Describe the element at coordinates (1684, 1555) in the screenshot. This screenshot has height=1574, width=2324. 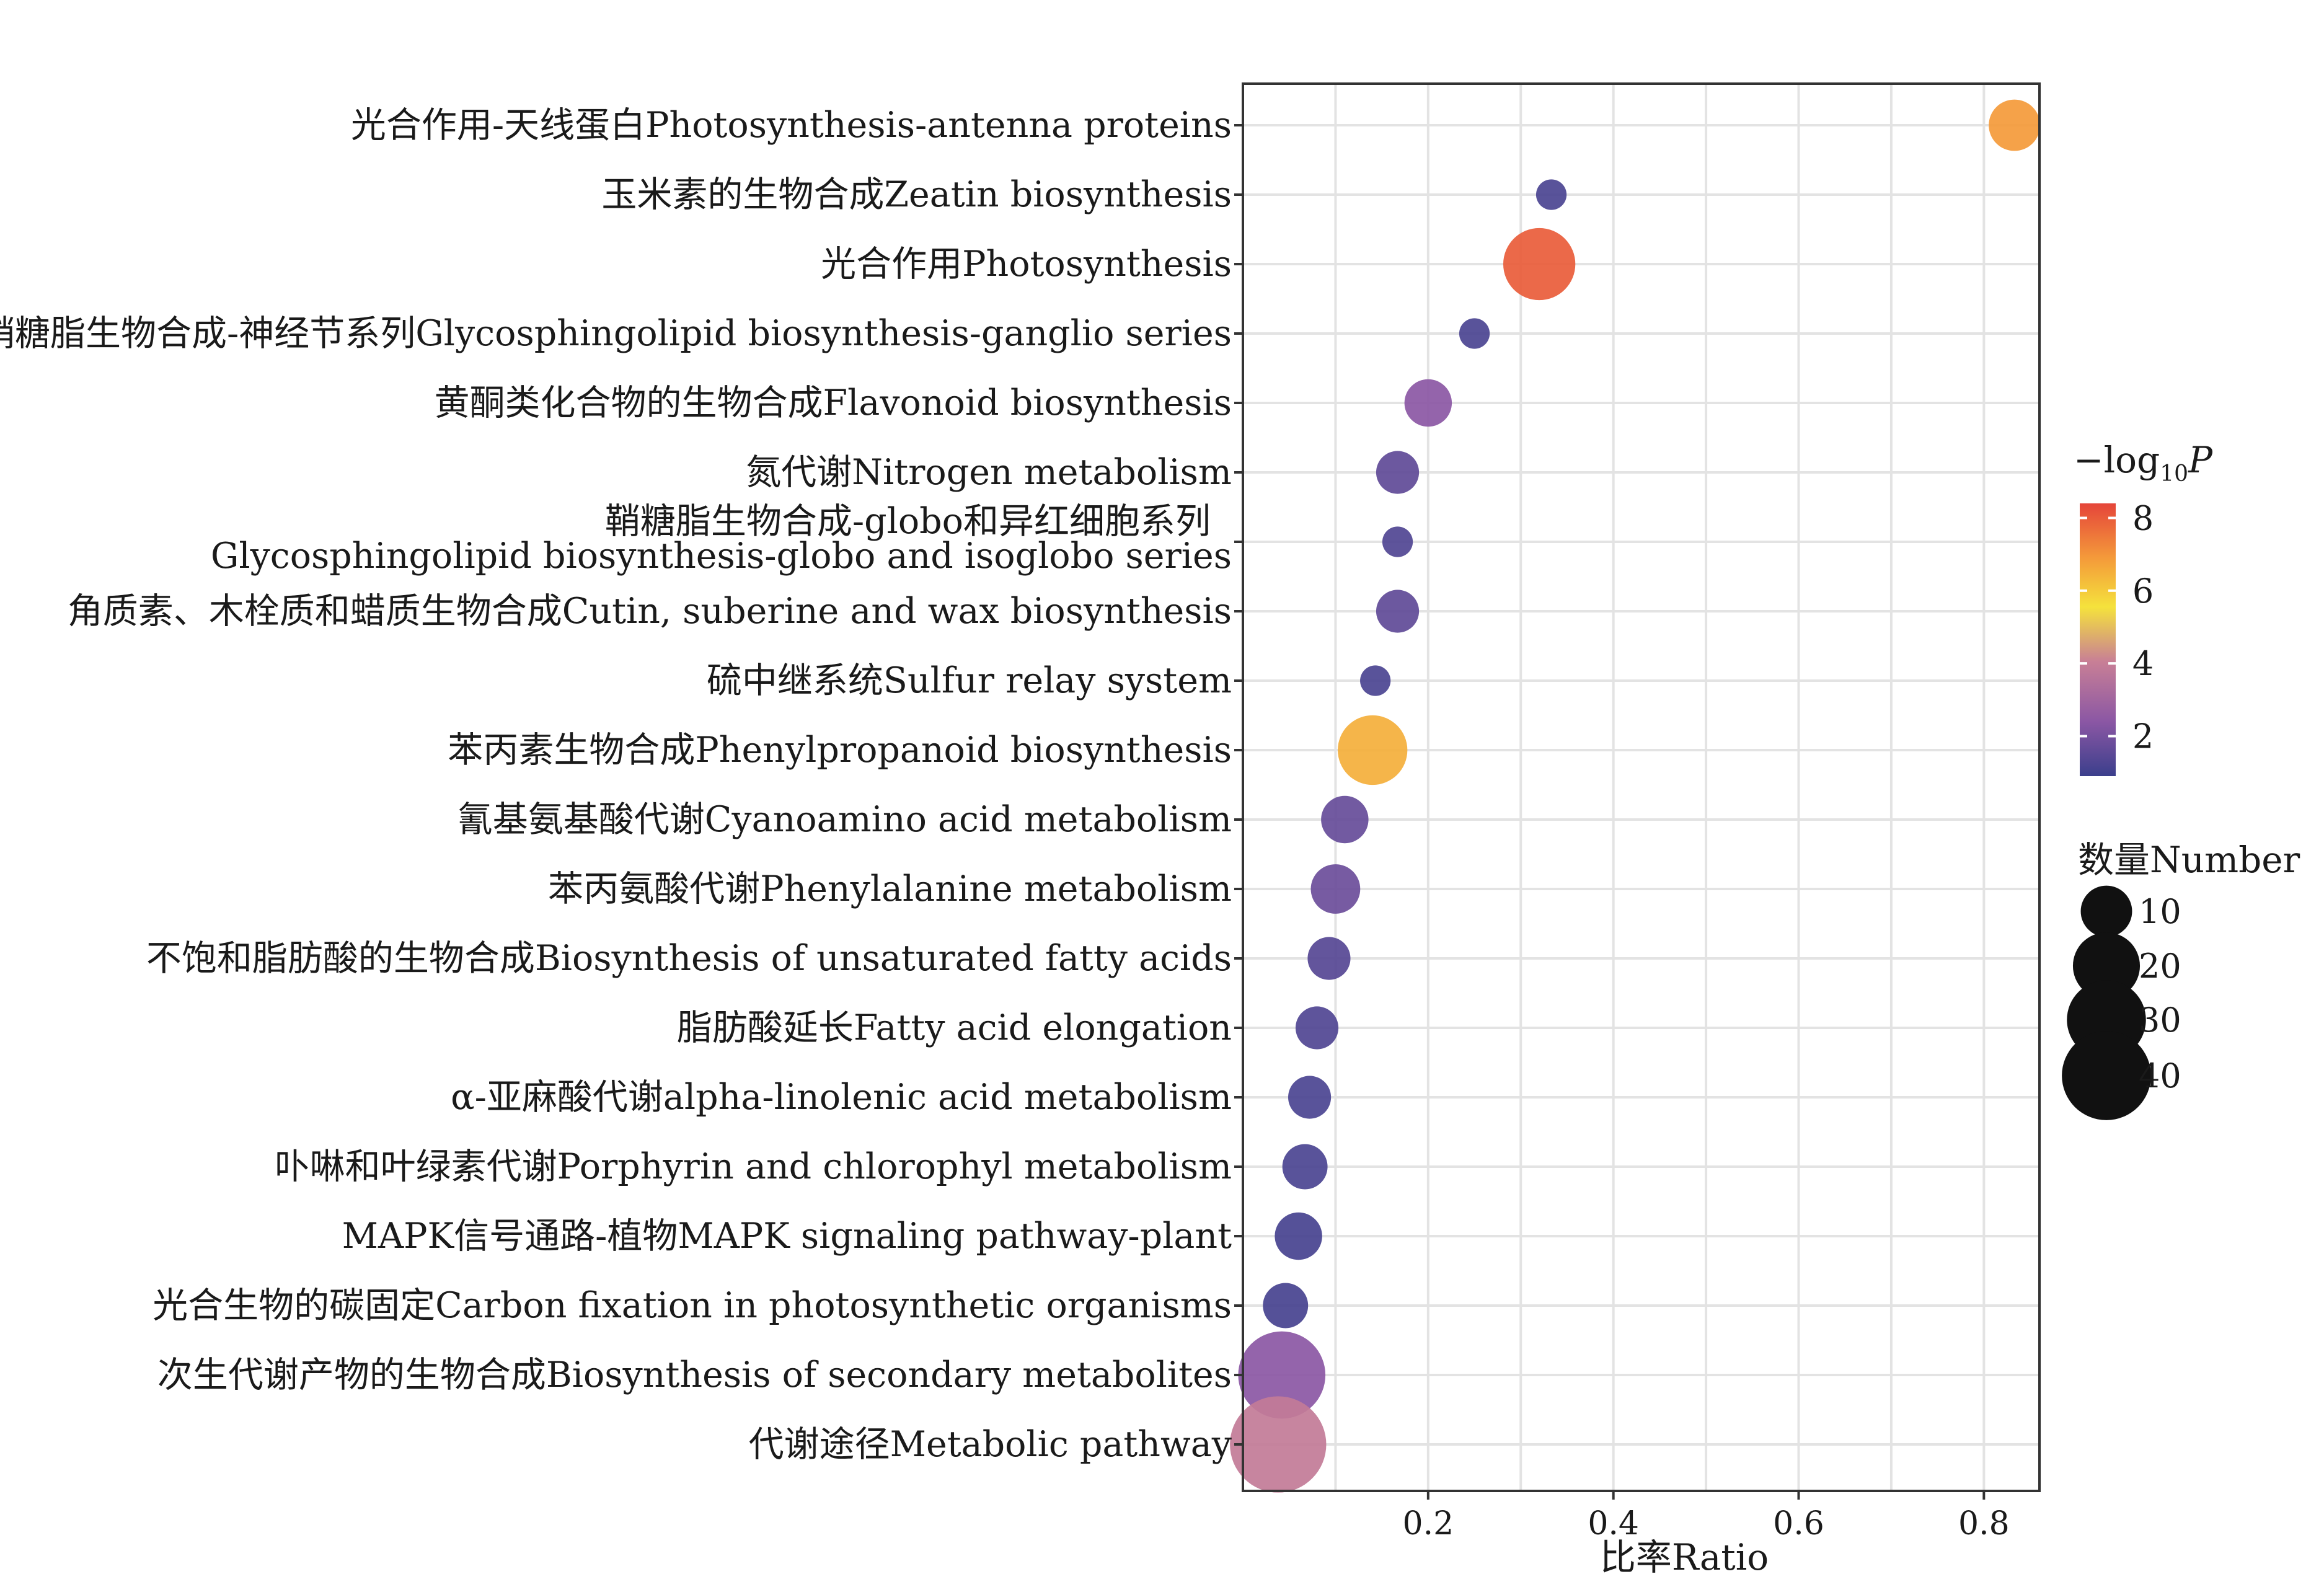
I see `x-axis-title: 比率Ratio` at that location.